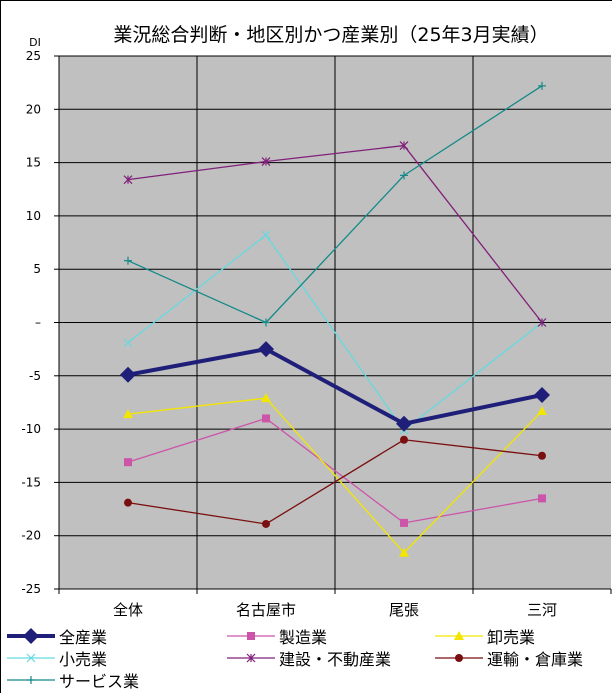 The height and width of the screenshot is (694, 612). What do you see at coordinates (266, 610) in the screenshot?
I see `x-tick-label: 名古屋市` at bounding box center [266, 610].